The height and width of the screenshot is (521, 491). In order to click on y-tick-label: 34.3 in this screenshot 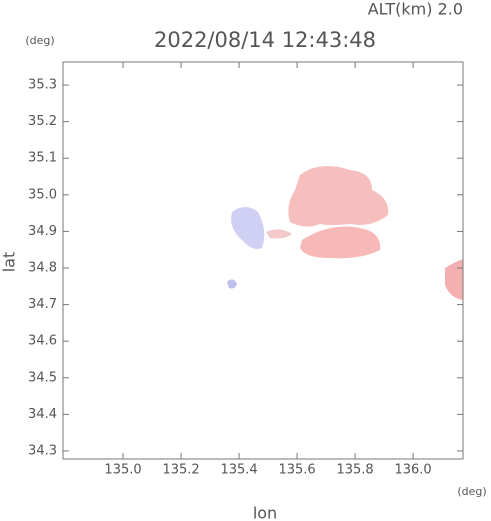, I will do `click(42, 450)`.